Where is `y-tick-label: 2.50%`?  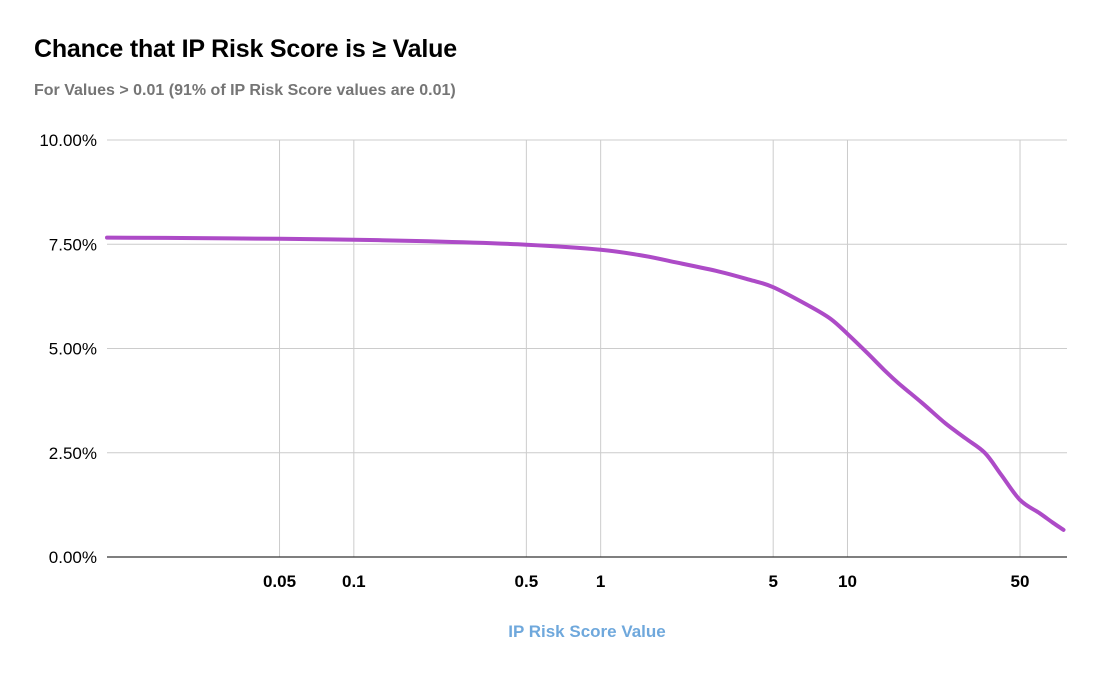
y-tick-label: 2.50% is located at coordinates (73, 453).